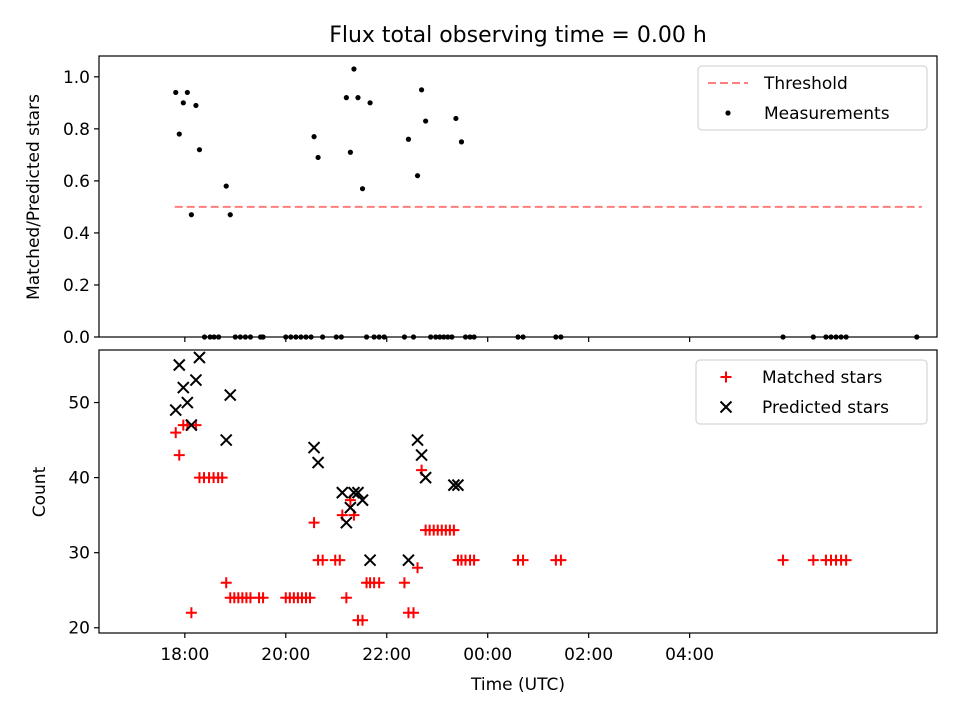 The width and height of the screenshot is (960, 720). Describe the element at coordinates (726, 377) in the screenshot. I see `legend-swatch-plus` at that location.